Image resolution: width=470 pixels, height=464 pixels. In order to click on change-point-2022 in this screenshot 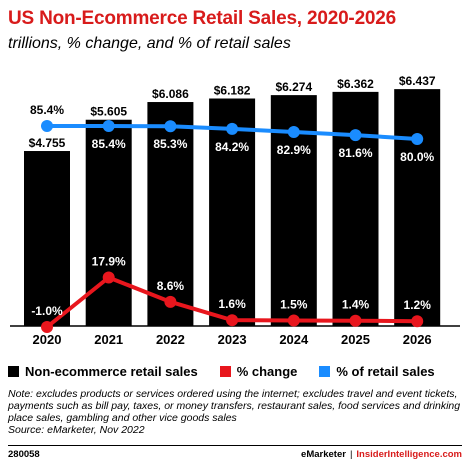, I will do `click(170, 301)`.